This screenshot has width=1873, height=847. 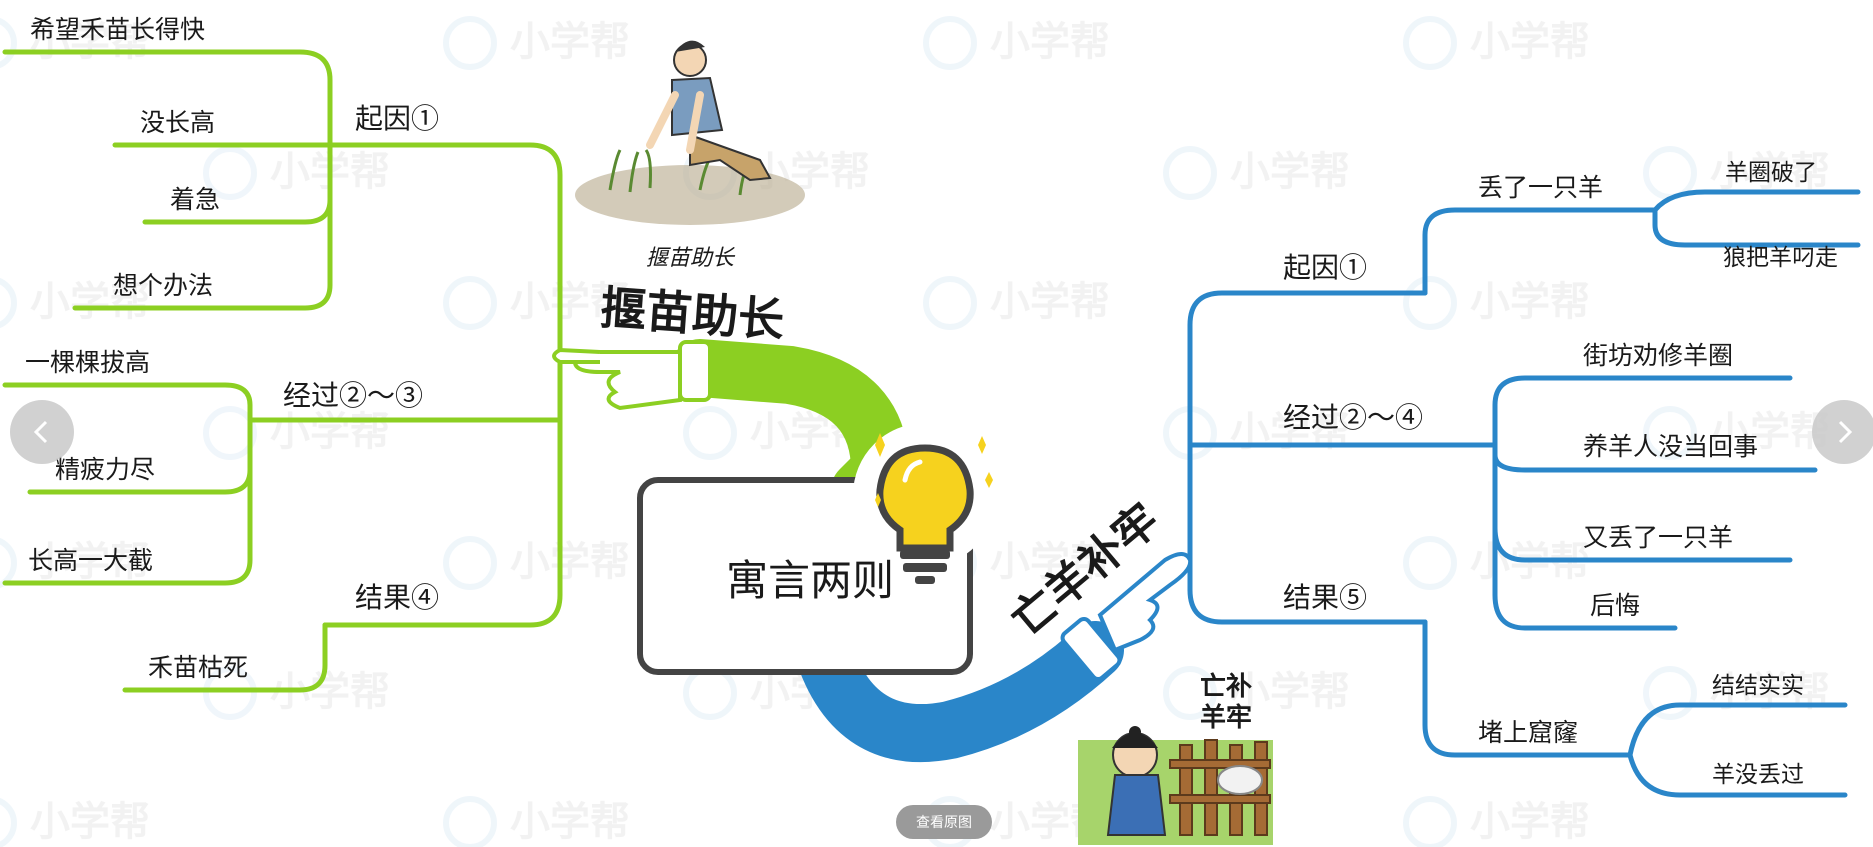 I want to click on right-leaf: 街坊劝修羊圈, so click(x=1658, y=355).